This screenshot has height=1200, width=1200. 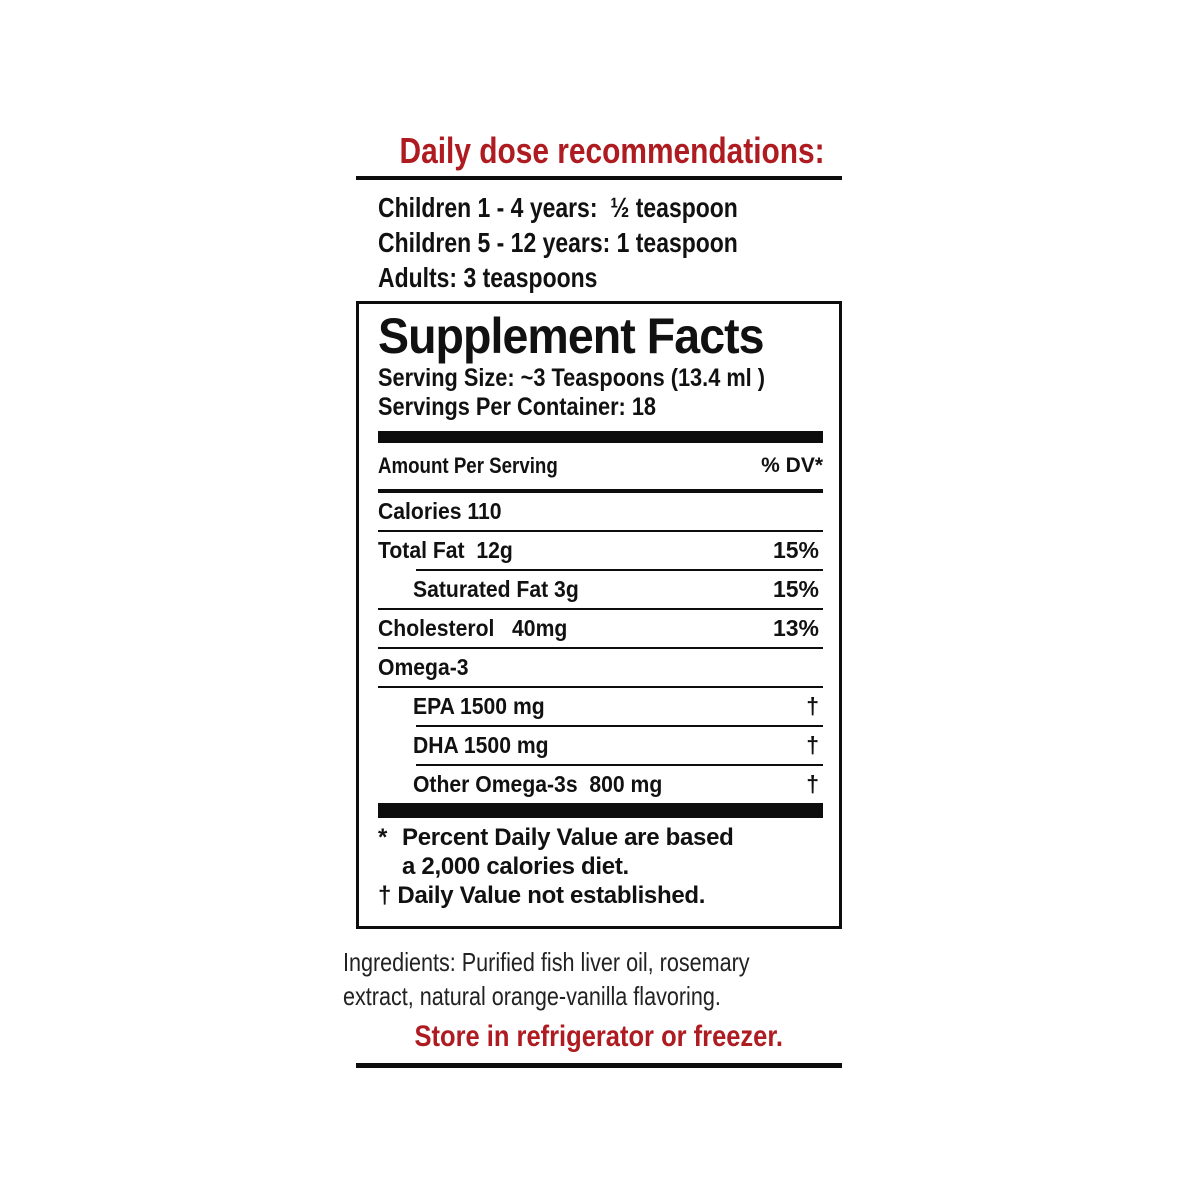 I want to click on separator-bar-top, so click(x=600, y=437).